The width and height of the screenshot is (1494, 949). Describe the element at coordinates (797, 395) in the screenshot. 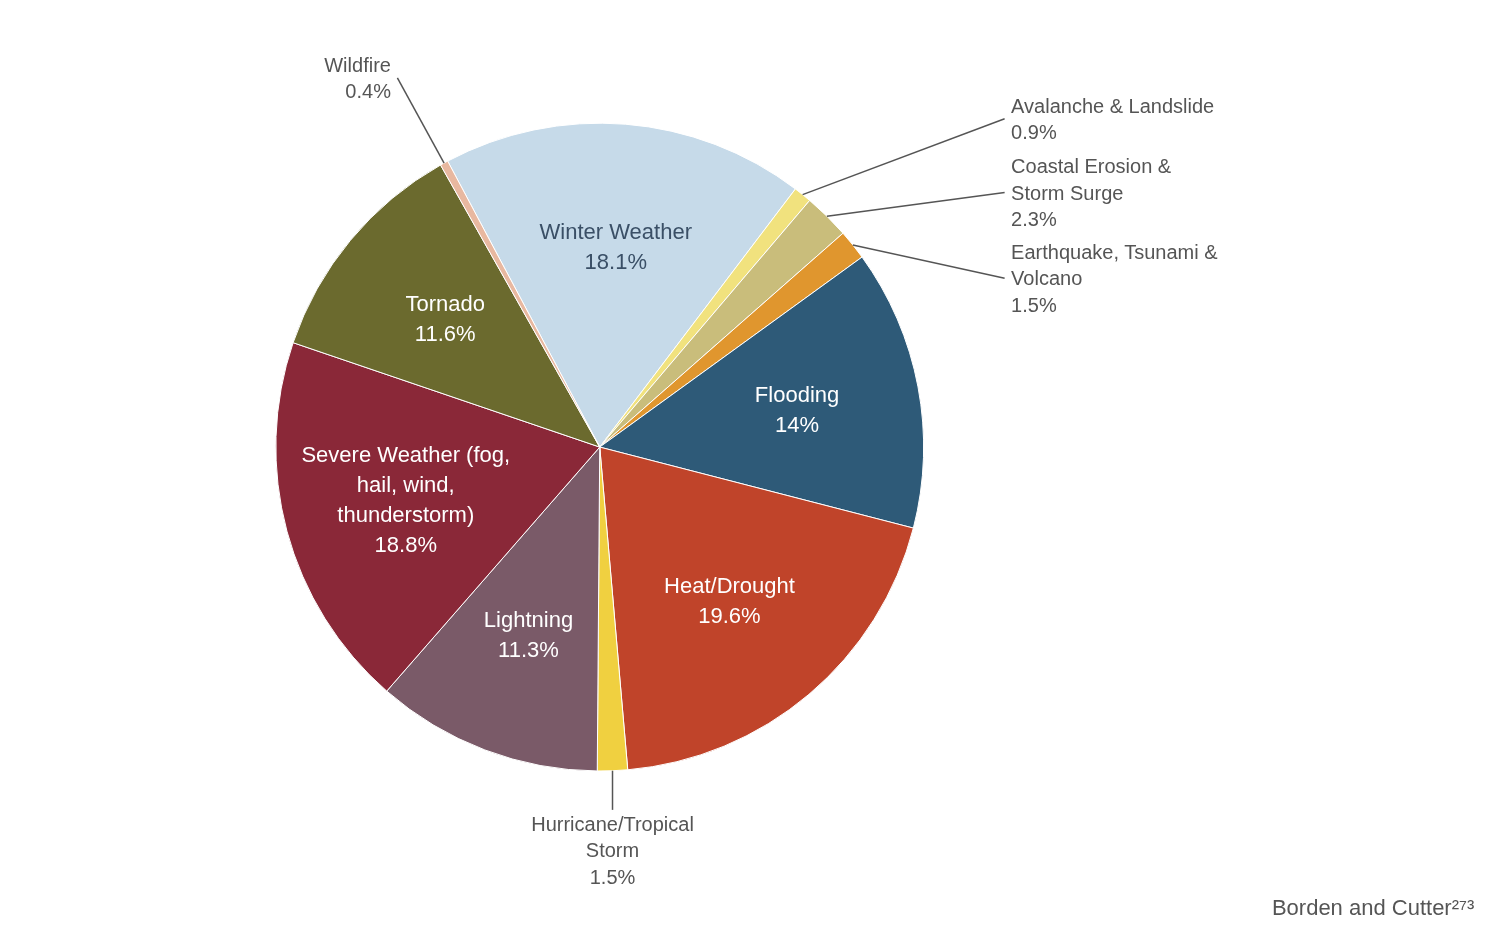

I see `slice-label: Flooding` at that location.